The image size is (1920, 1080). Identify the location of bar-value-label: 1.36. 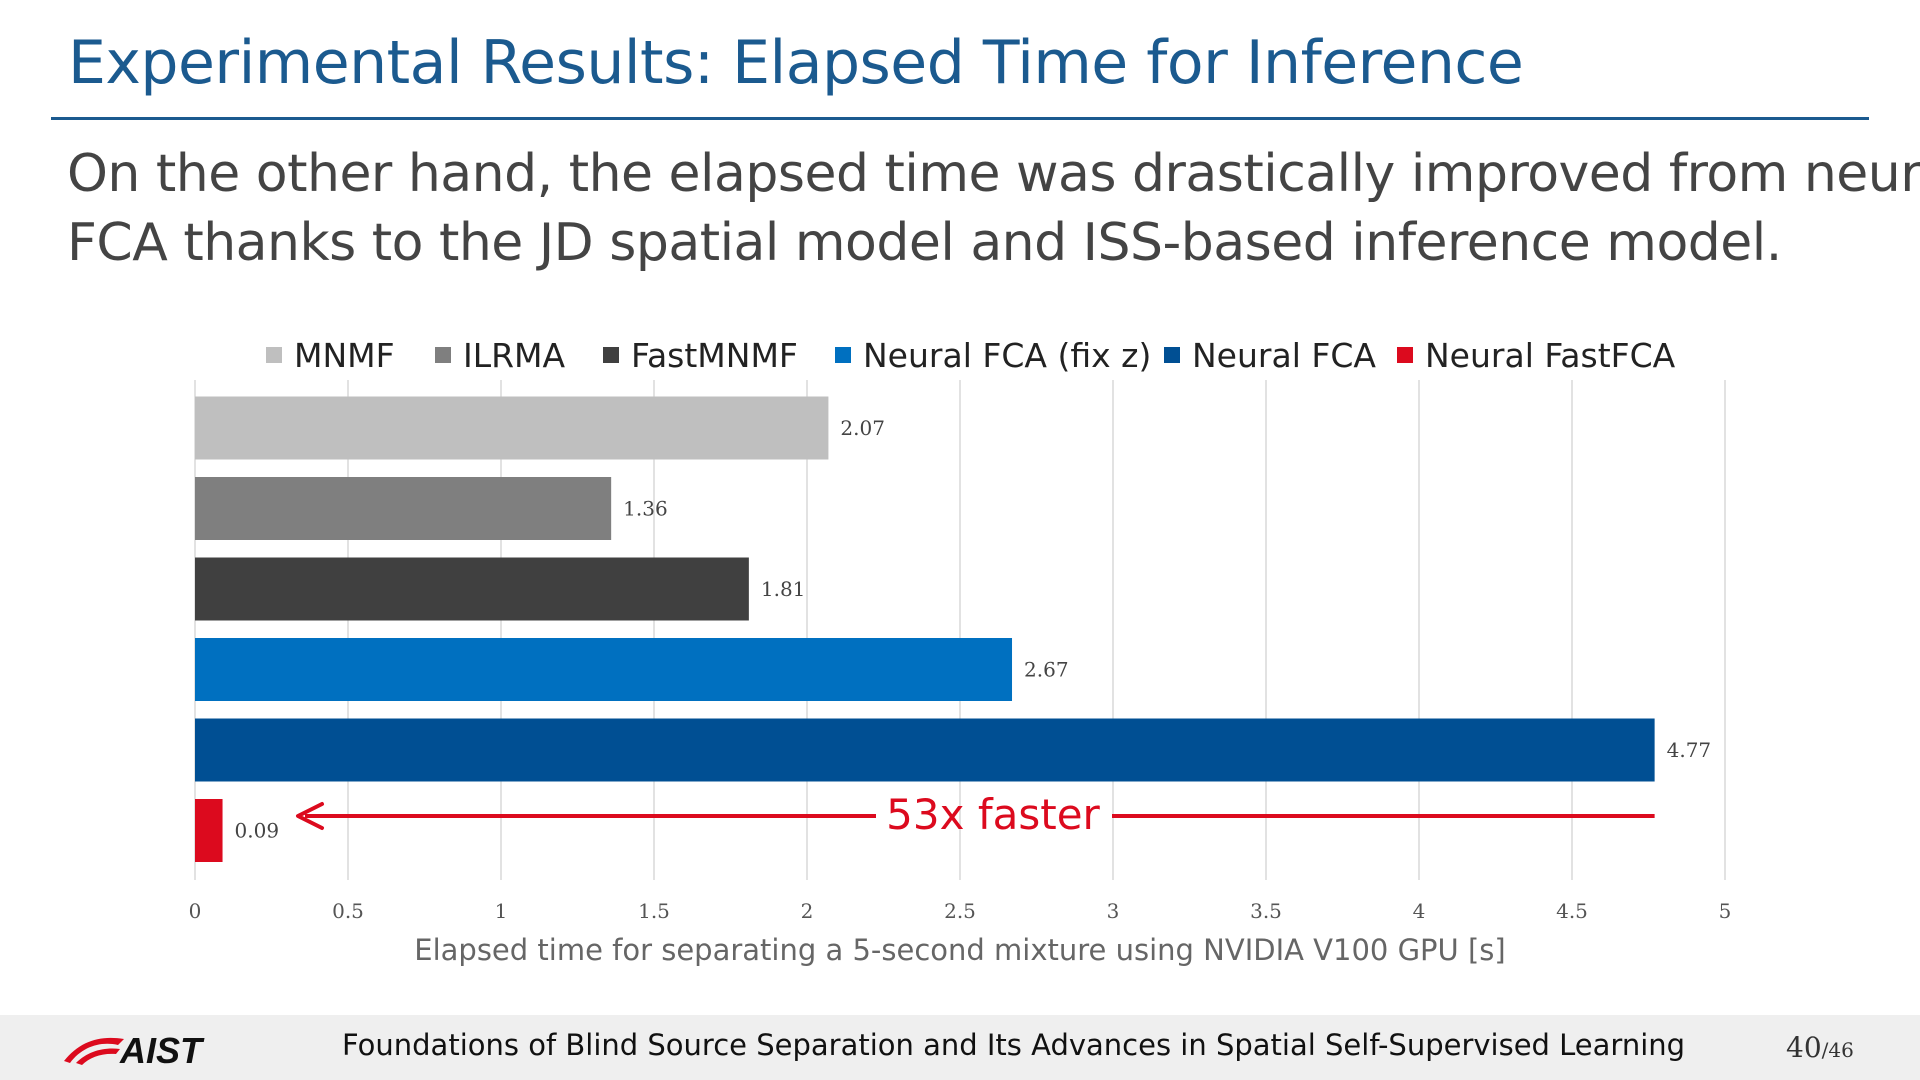
(645, 509).